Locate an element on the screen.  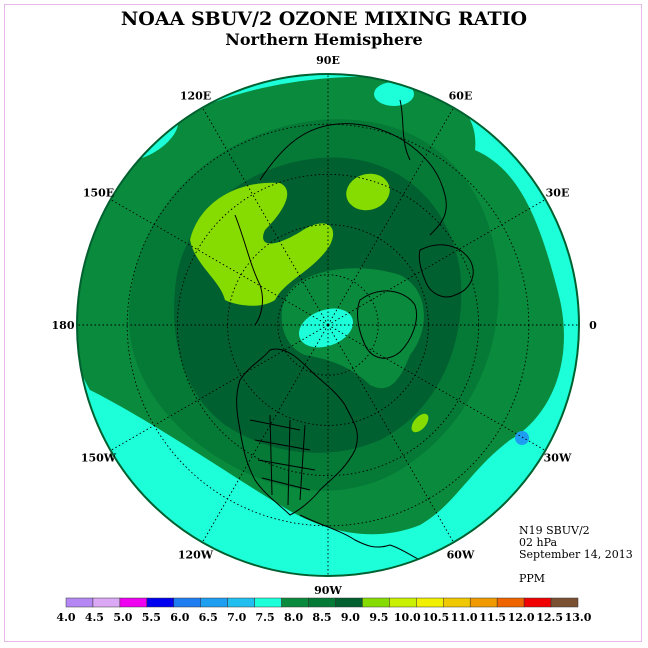
colorbar-tick-label: 6.5 is located at coordinates (208, 617).